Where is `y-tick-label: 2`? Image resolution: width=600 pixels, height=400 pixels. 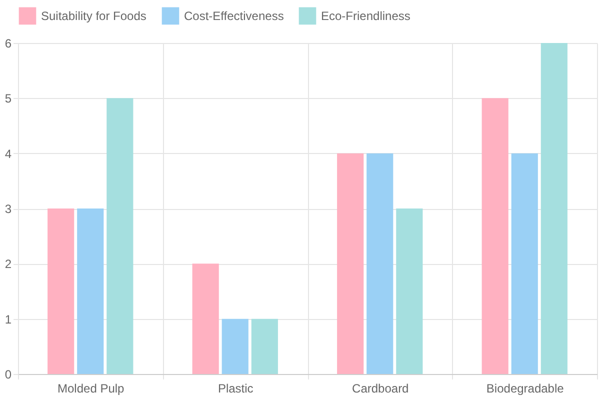
y-tick-label: 2 is located at coordinates (8, 264).